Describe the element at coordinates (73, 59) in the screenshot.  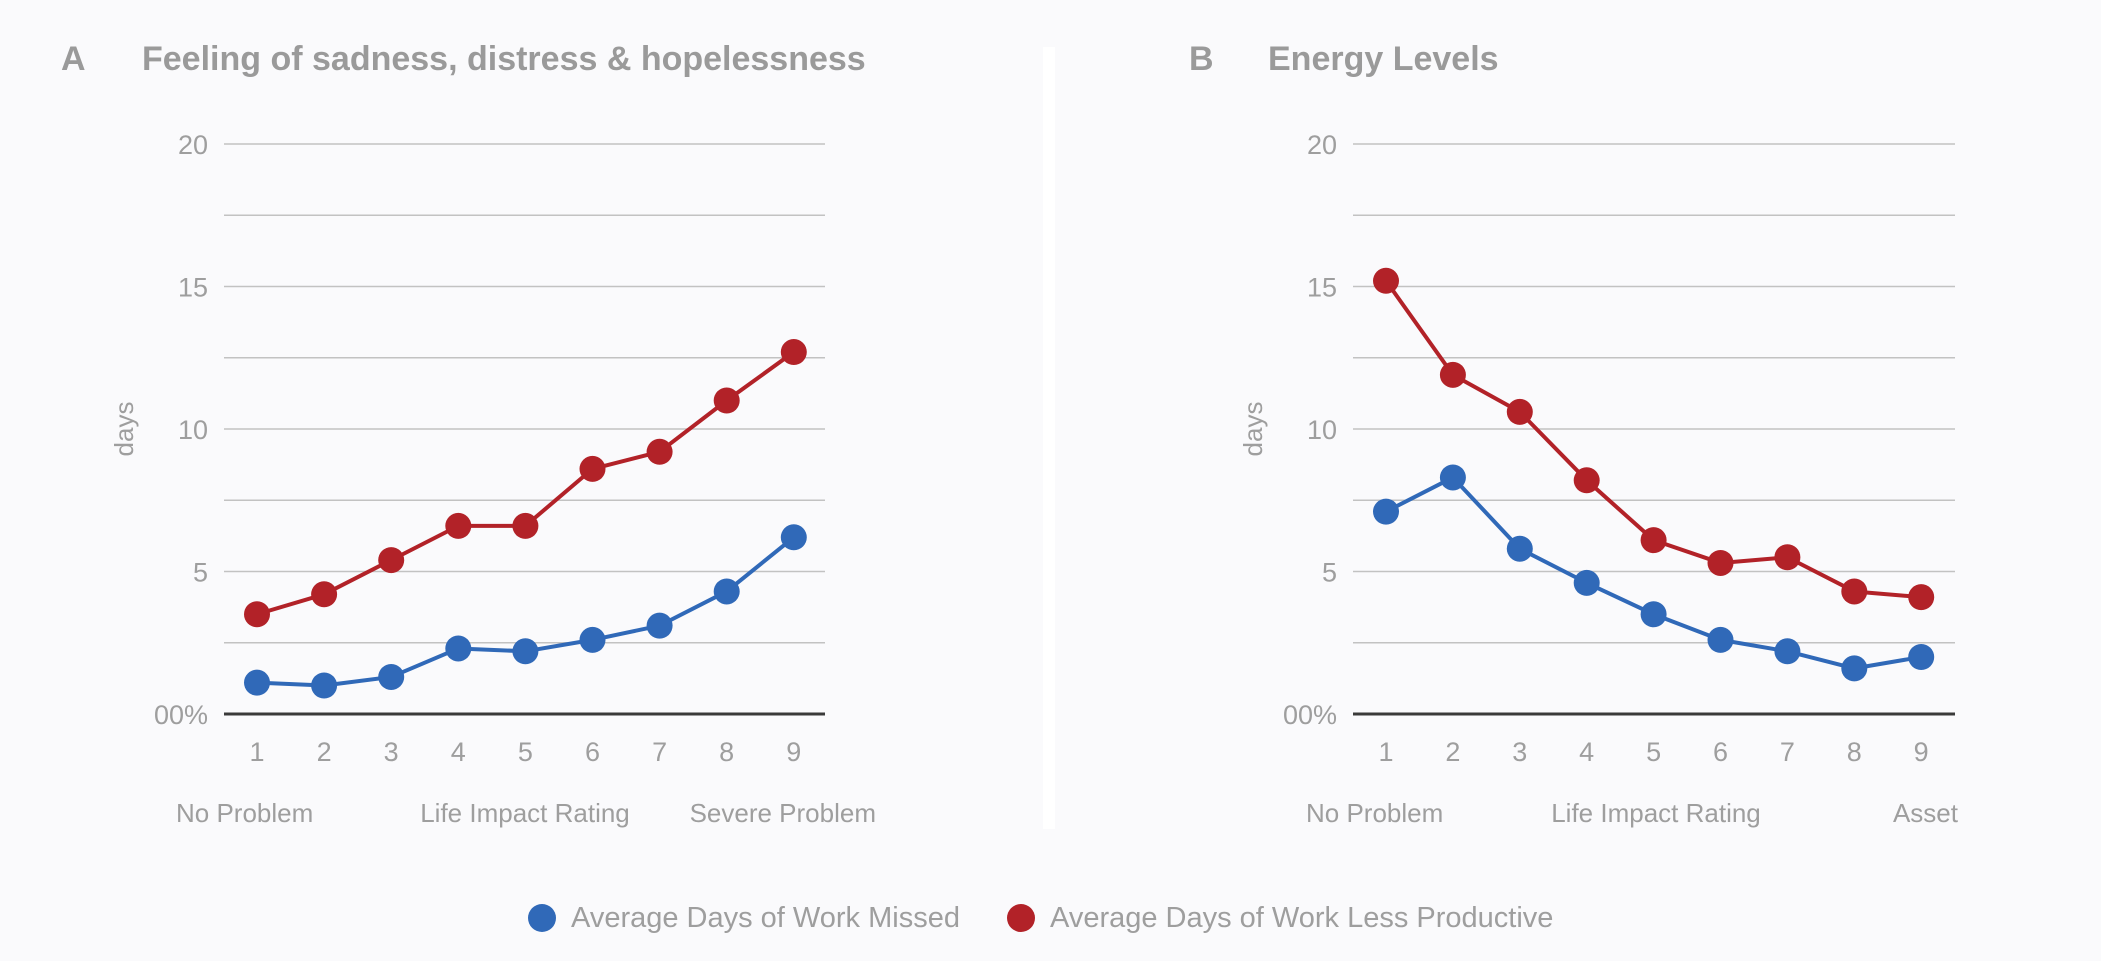
I see `panel-a-letter: A` at that location.